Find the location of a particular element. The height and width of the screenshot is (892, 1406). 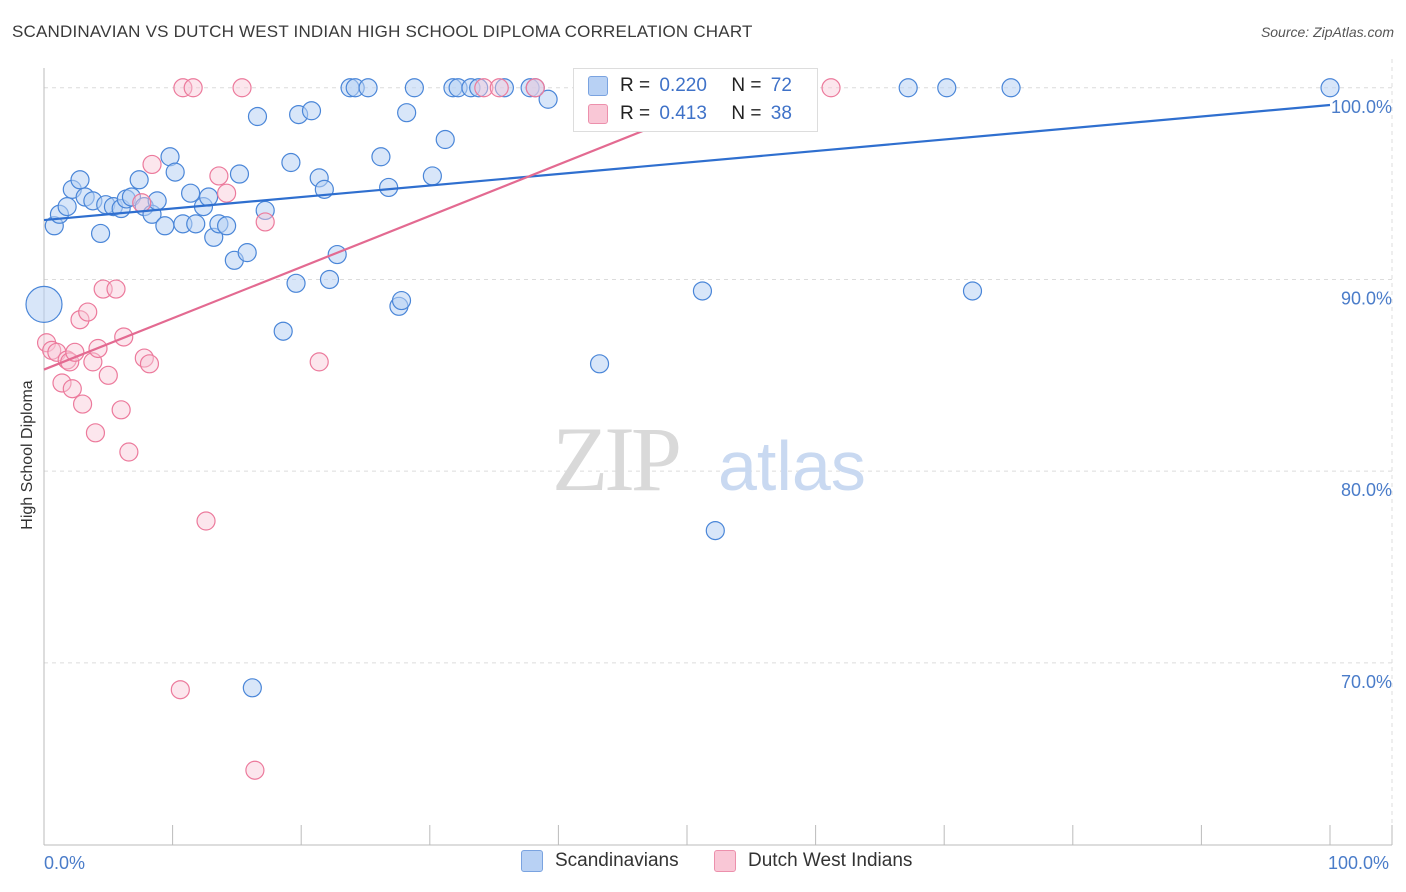

legend-item-scandinavians: Scandinavians is located at coordinates (600, 861).